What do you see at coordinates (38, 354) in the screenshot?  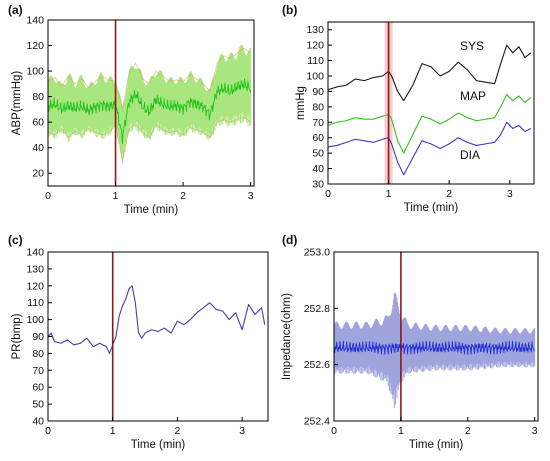 I see `y-tick-label-c: 80` at bounding box center [38, 354].